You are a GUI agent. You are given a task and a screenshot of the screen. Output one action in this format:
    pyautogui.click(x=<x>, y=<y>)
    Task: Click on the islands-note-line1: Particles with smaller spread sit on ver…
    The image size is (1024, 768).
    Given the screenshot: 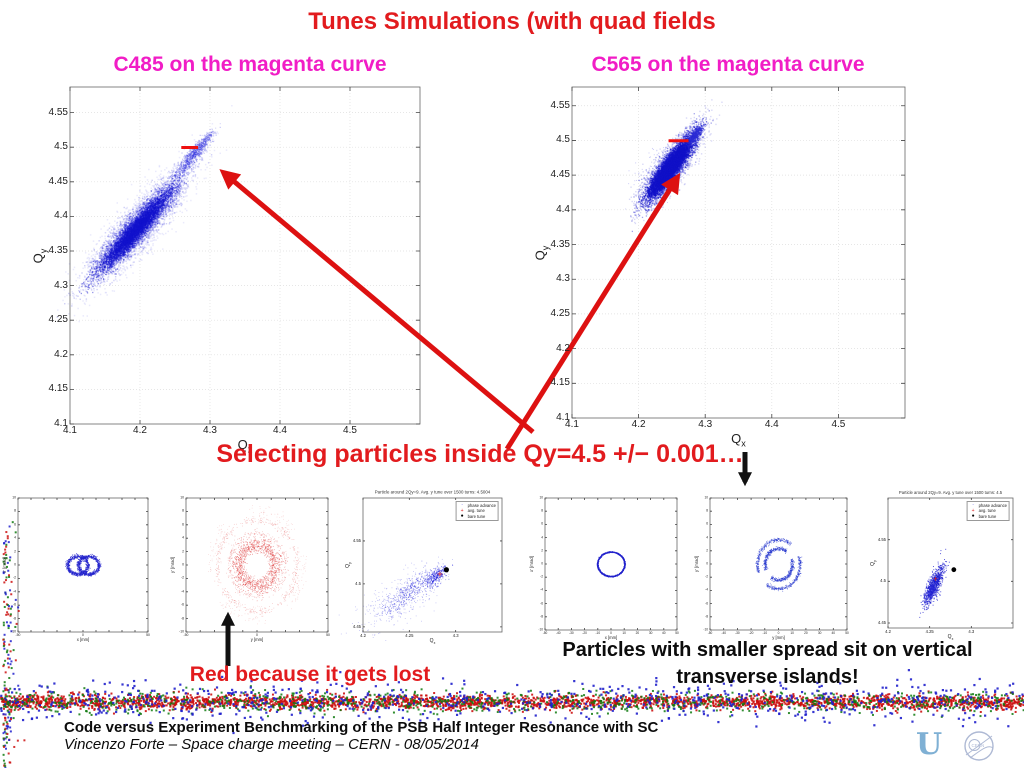 What is the action you would take?
    pyautogui.click(x=767, y=650)
    